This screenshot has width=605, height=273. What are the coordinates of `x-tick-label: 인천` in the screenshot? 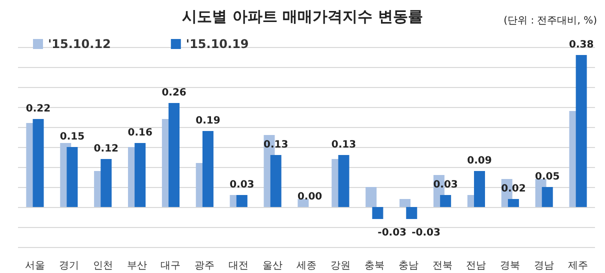 It's located at (102, 266).